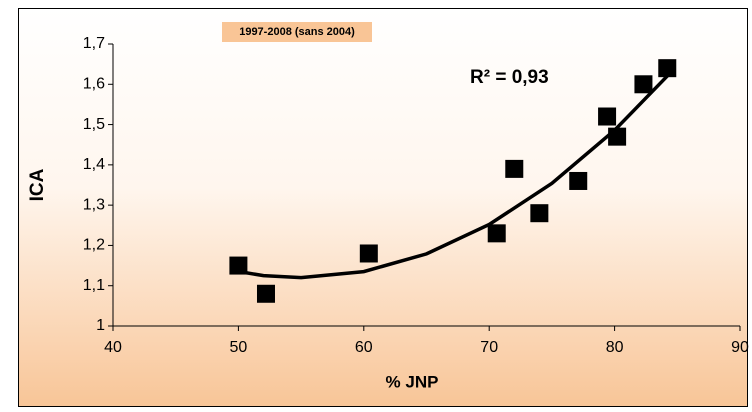 The image size is (752, 412). I want to click on y-tick-label: 1,5, so click(94, 124).